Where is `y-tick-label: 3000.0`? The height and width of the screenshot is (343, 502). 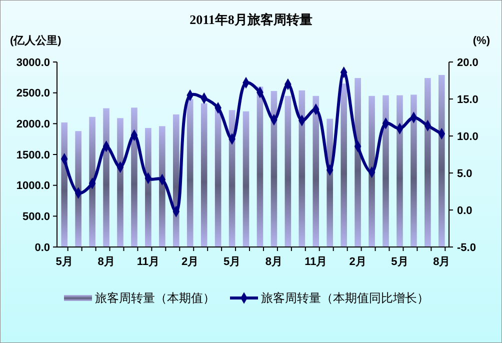 y-tick-label: 3000.0 is located at coordinates (33, 62).